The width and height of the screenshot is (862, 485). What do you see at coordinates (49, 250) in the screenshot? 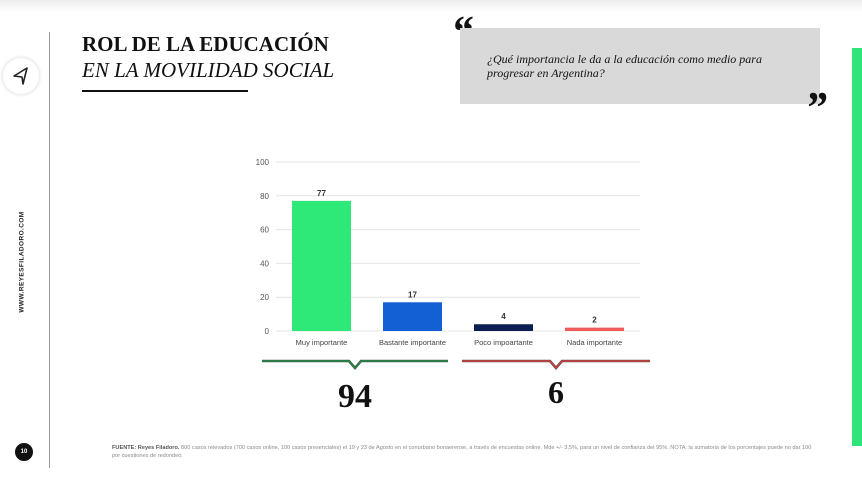
I see `sidebar-divider` at bounding box center [49, 250].